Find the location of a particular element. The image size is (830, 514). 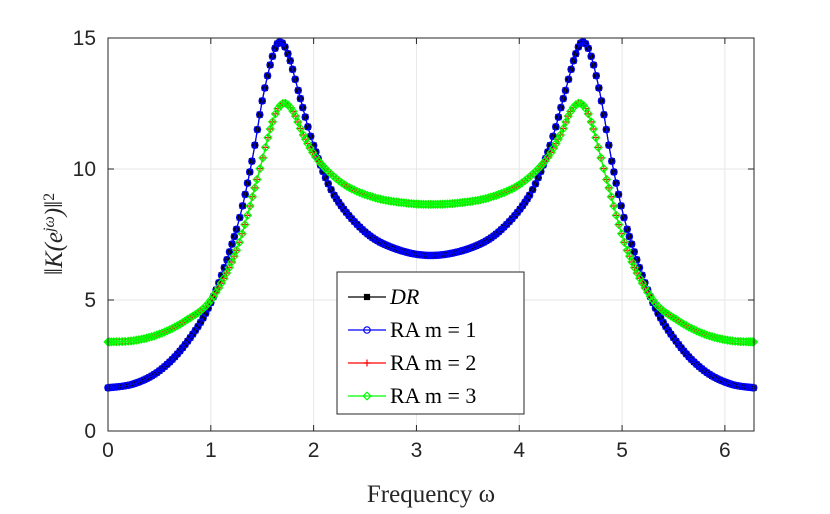

y-tick-label: 15 is located at coordinates (84, 38).